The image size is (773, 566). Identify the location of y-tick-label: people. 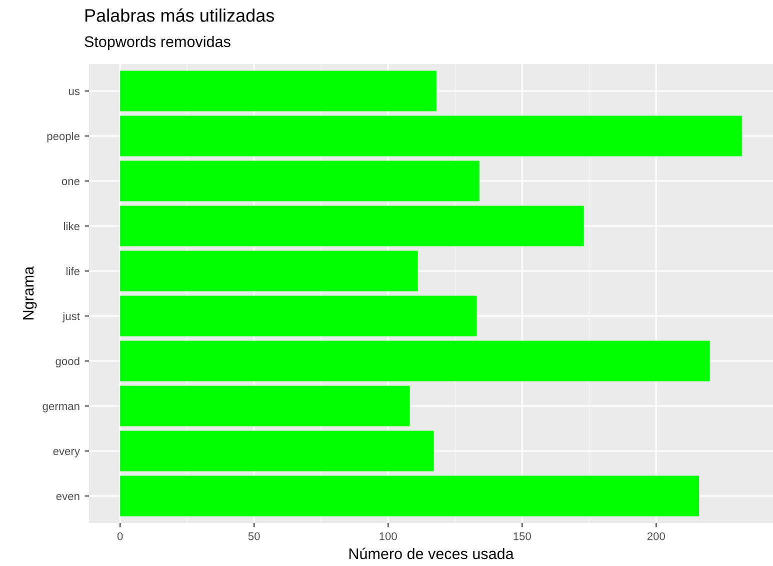
(63, 137).